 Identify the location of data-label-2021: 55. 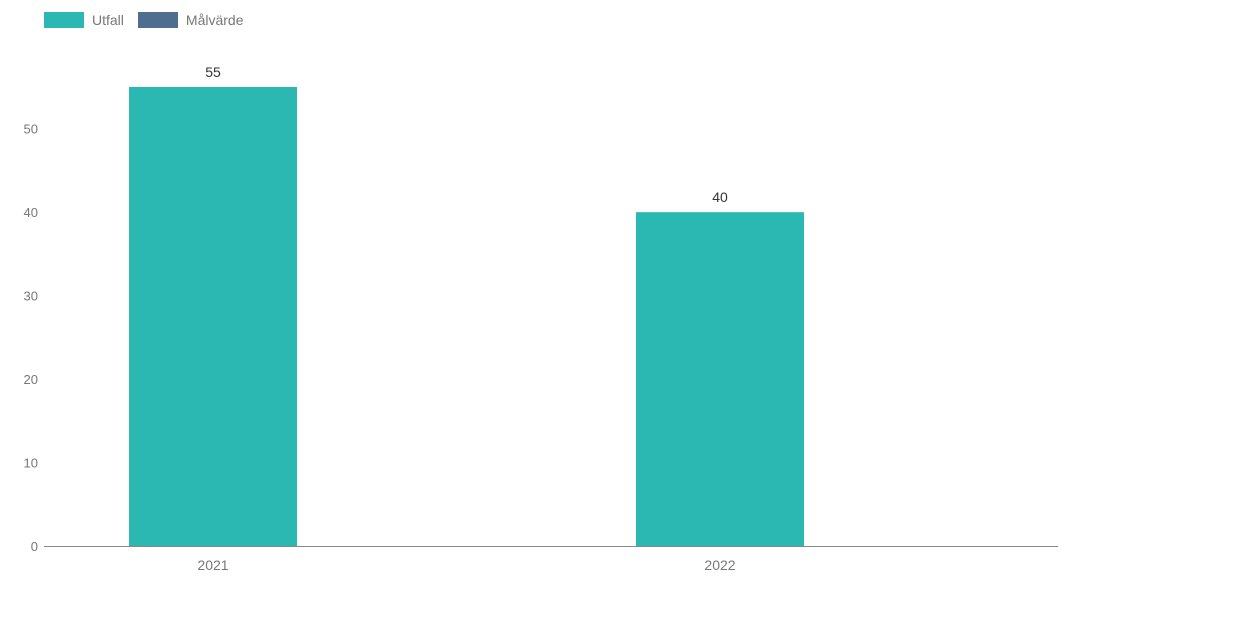
(213, 72).